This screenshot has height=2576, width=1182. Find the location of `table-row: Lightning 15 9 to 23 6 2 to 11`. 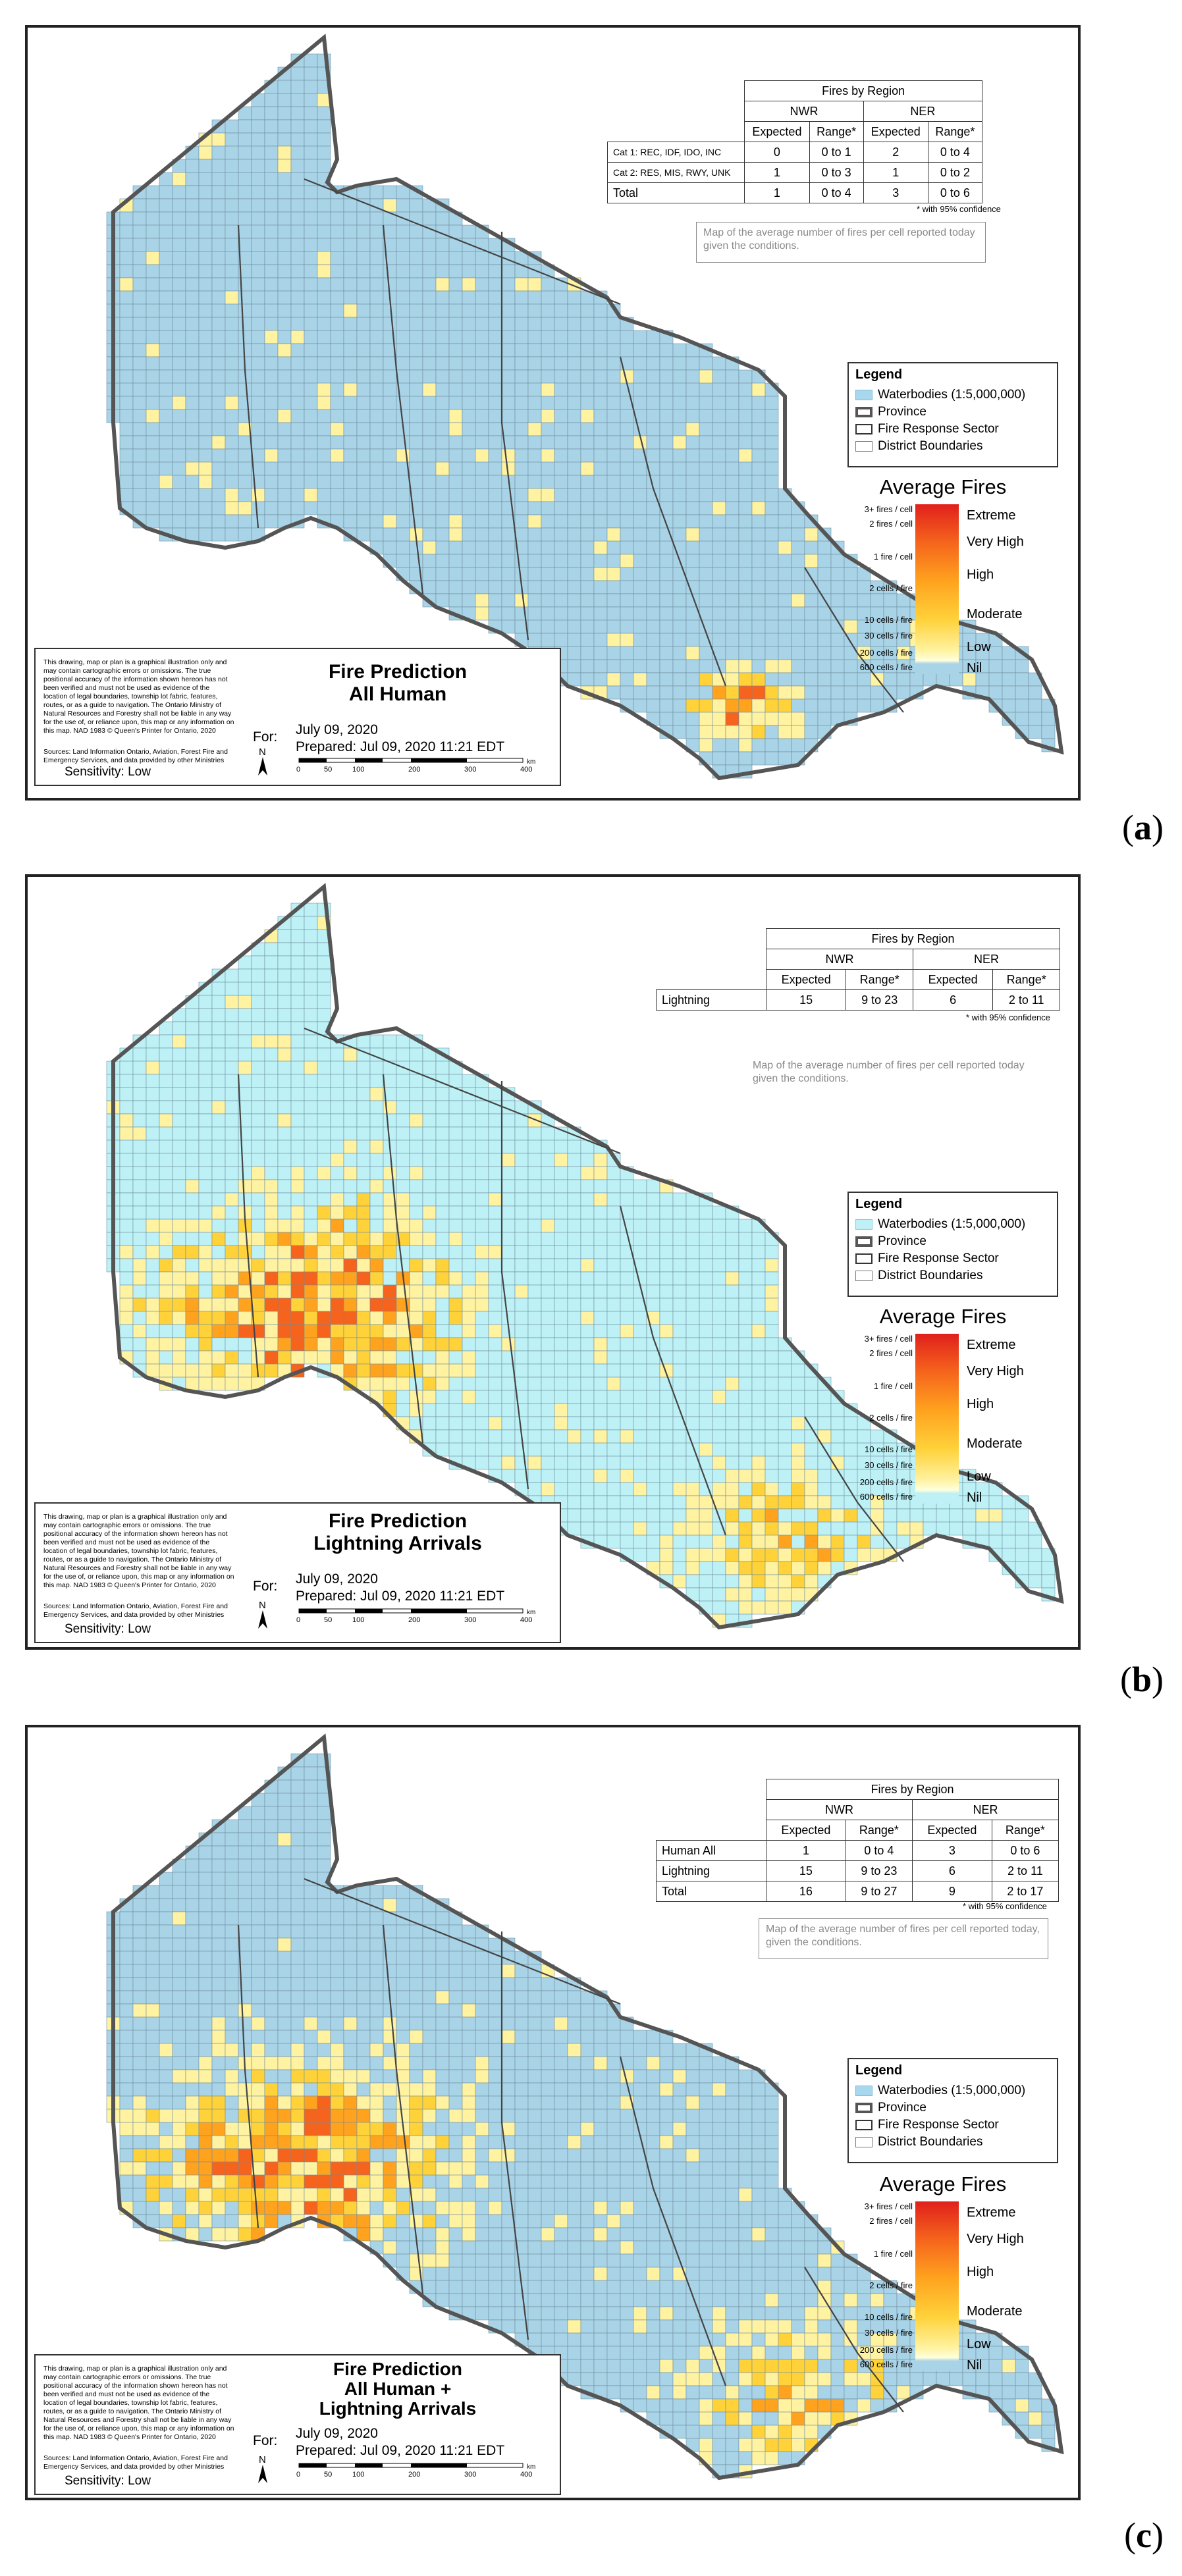

table-row: Lightning 15 9 to 23 6 2 to 11 is located at coordinates (858, 1870).